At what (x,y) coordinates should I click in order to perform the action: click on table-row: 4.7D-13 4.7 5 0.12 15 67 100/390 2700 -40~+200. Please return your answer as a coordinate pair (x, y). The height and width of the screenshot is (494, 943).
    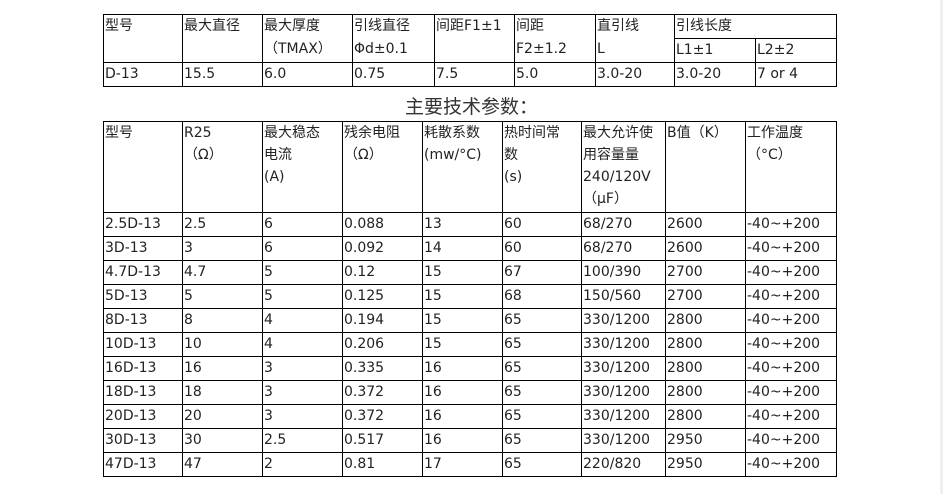
    Looking at the image, I should click on (470, 272).